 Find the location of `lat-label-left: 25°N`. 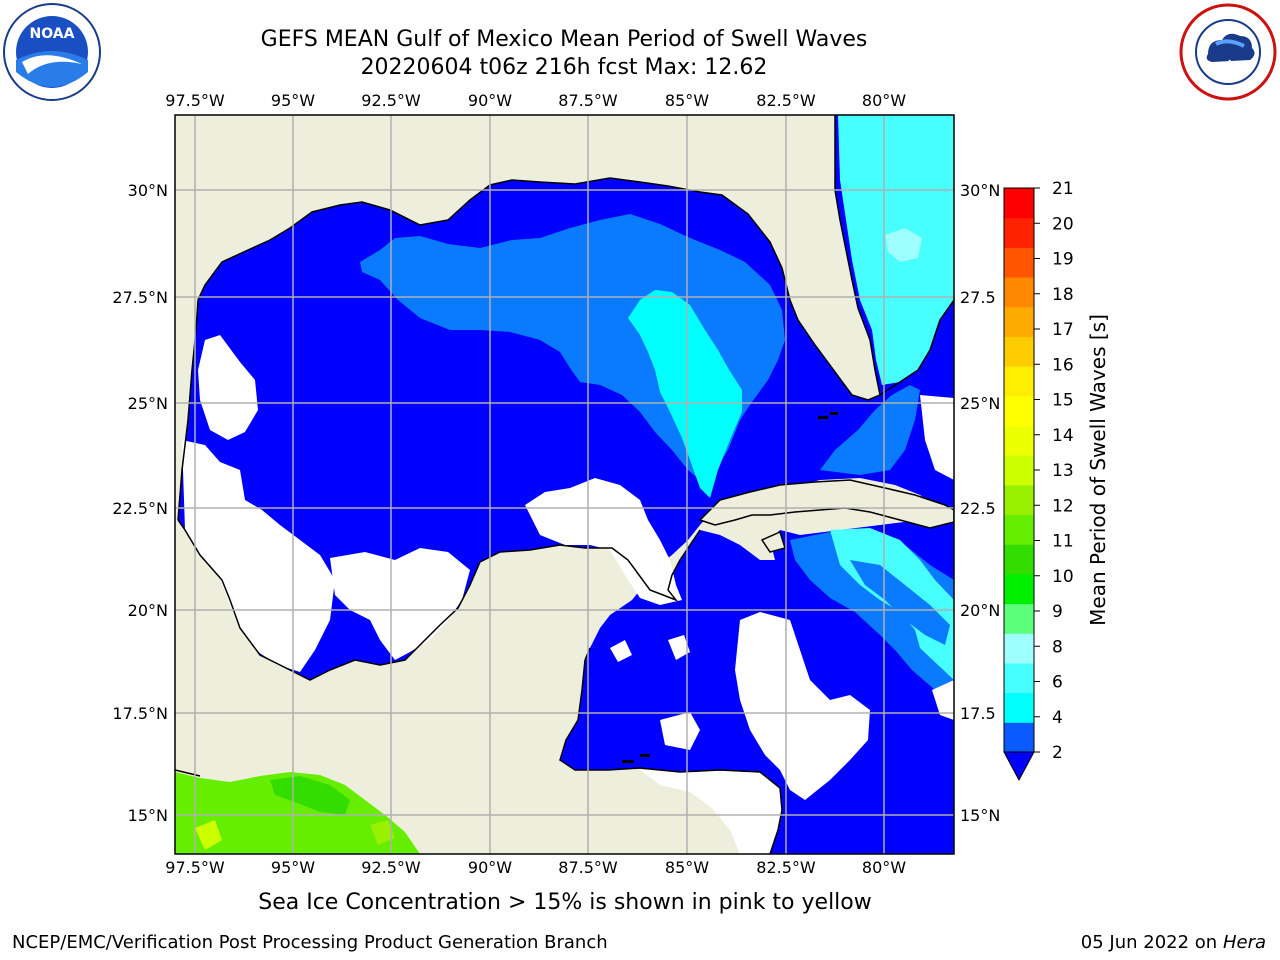

lat-label-left: 25°N is located at coordinates (148, 403).